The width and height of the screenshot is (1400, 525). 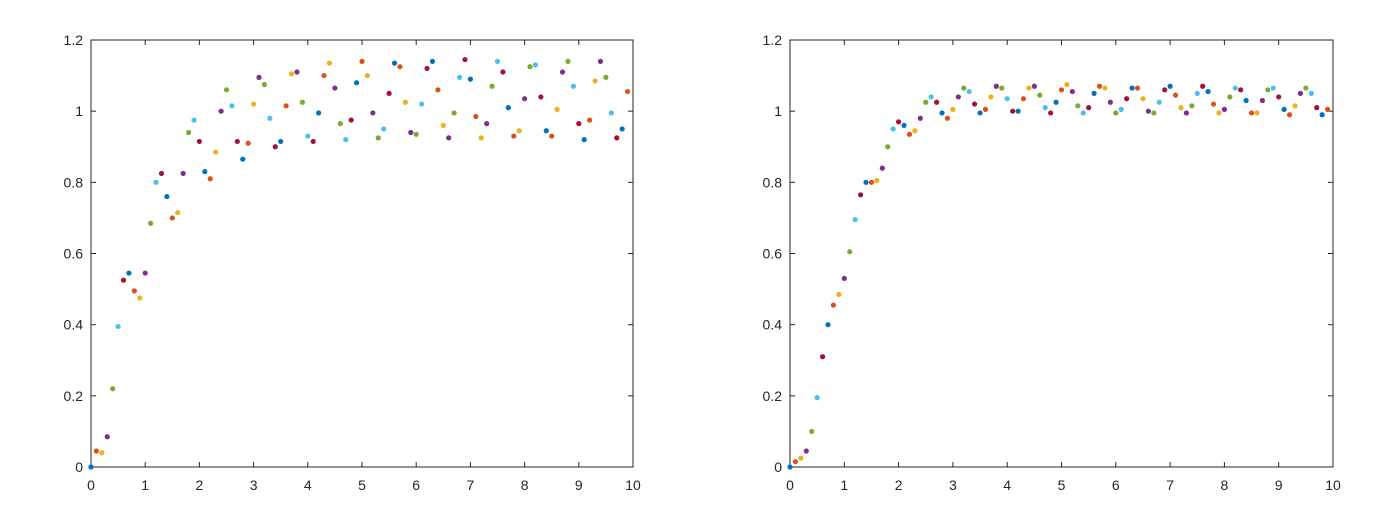 I want to click on y-tick-label: 0.4, so click(x=74, y=325).